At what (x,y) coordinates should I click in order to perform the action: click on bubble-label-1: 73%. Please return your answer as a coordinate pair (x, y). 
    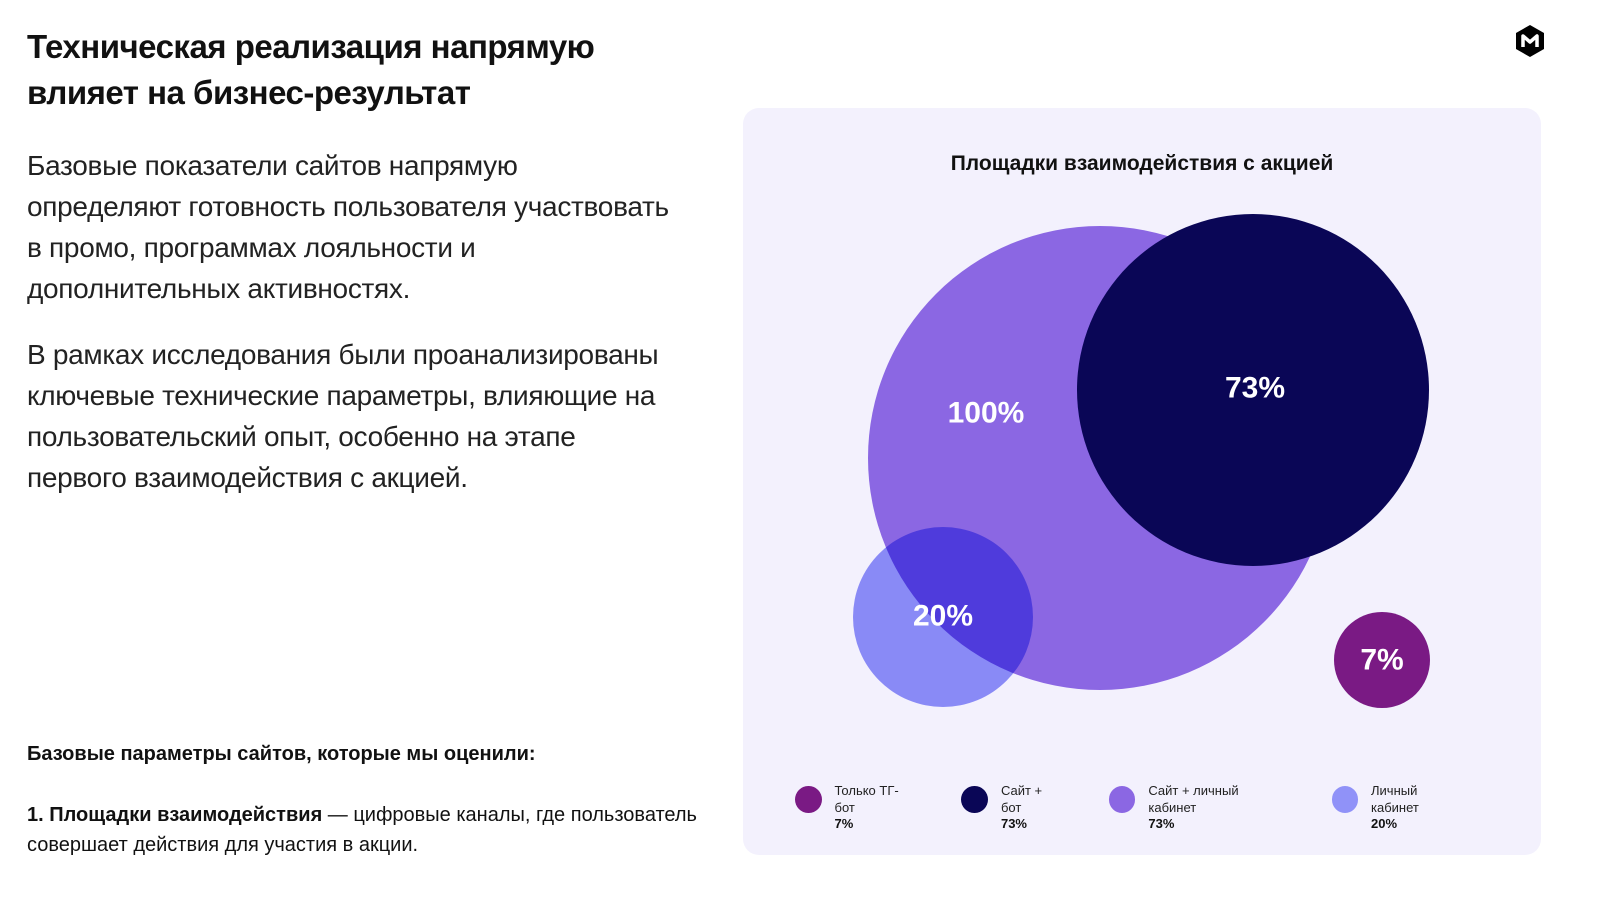
    Looking at the image, I should click on (1255, 388).